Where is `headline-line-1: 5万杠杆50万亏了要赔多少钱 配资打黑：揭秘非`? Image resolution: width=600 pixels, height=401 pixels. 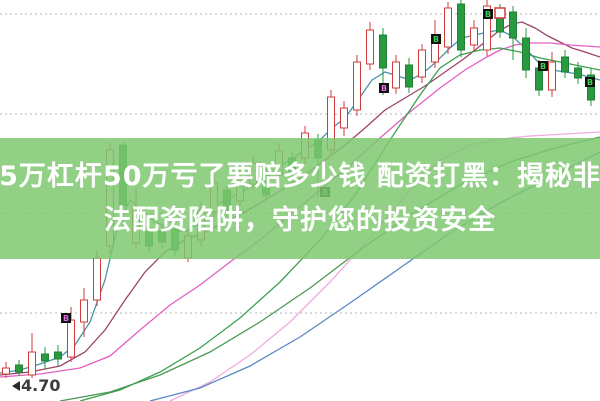 headline-line-1: 5万杠杆50万亏了要赔多少钱 配资打黑：揭秘非 is located at coordinates (300, 176).